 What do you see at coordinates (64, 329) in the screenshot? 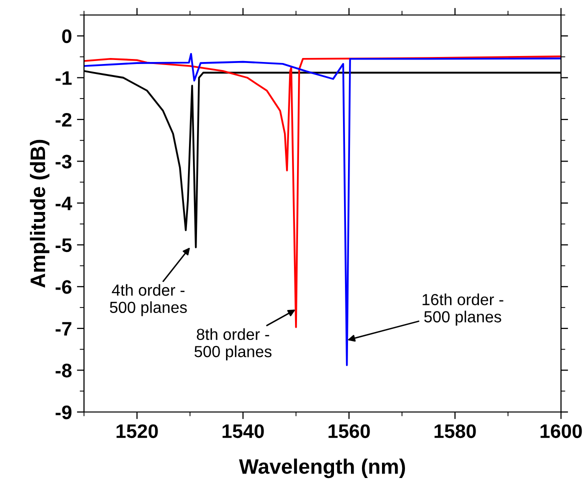
I see `y-tick-label: -7` at bounding box center [64, 329].